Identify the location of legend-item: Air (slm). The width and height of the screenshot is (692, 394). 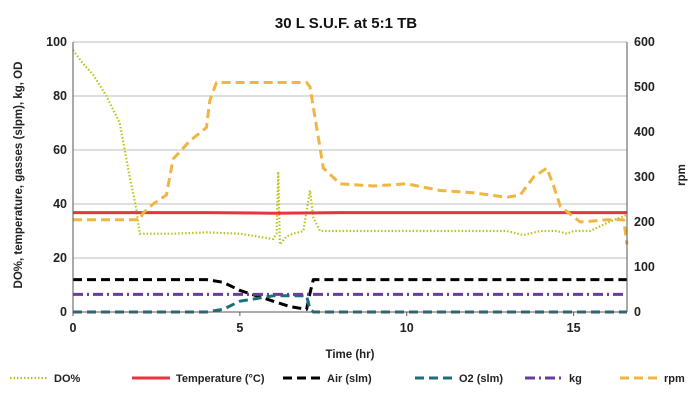
(327, 379).